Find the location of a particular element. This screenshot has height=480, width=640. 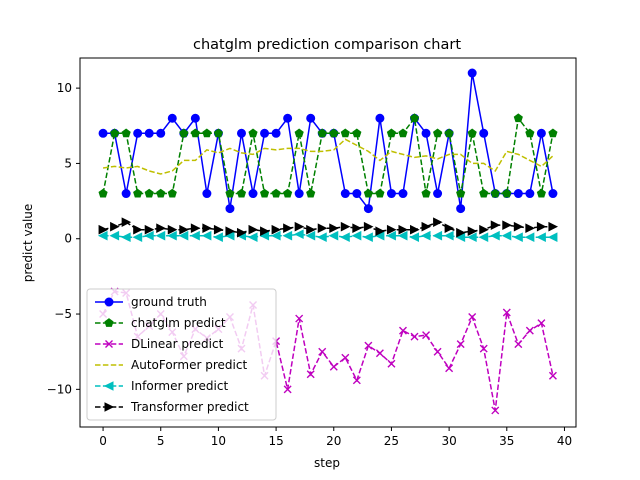

y-tick-label: 10 is located at coordinates (64, 88).